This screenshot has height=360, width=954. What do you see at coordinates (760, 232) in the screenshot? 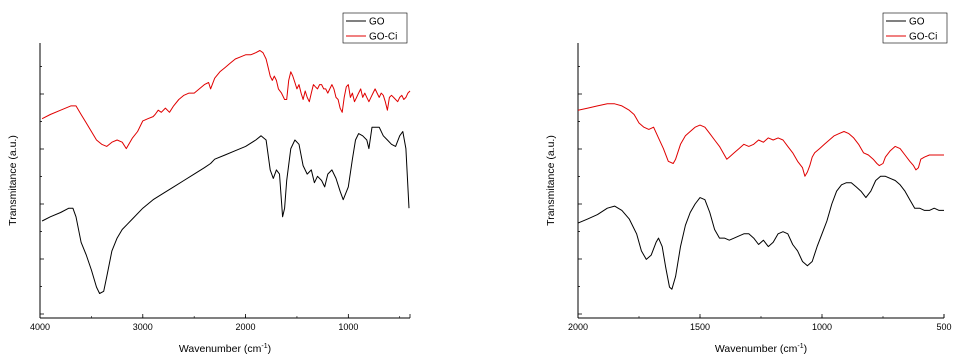
I see `series-line-go` at bounding box center [760, 232].